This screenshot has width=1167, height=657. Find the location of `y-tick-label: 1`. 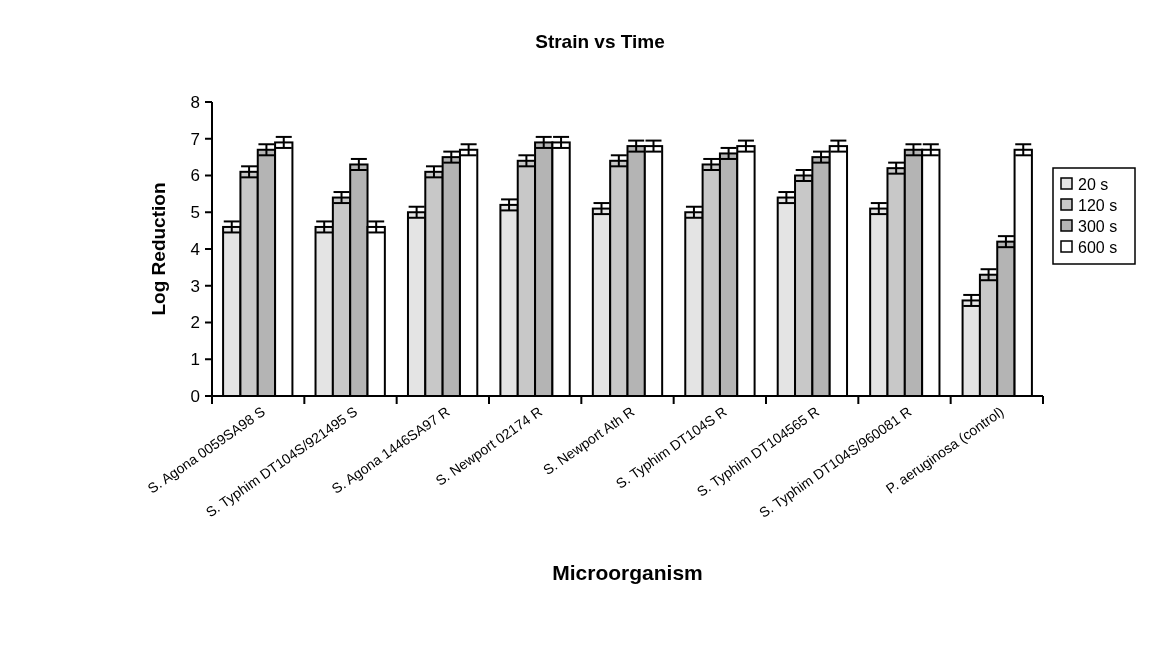

y-tick-label: 1 is located at coordinates (195, 360).